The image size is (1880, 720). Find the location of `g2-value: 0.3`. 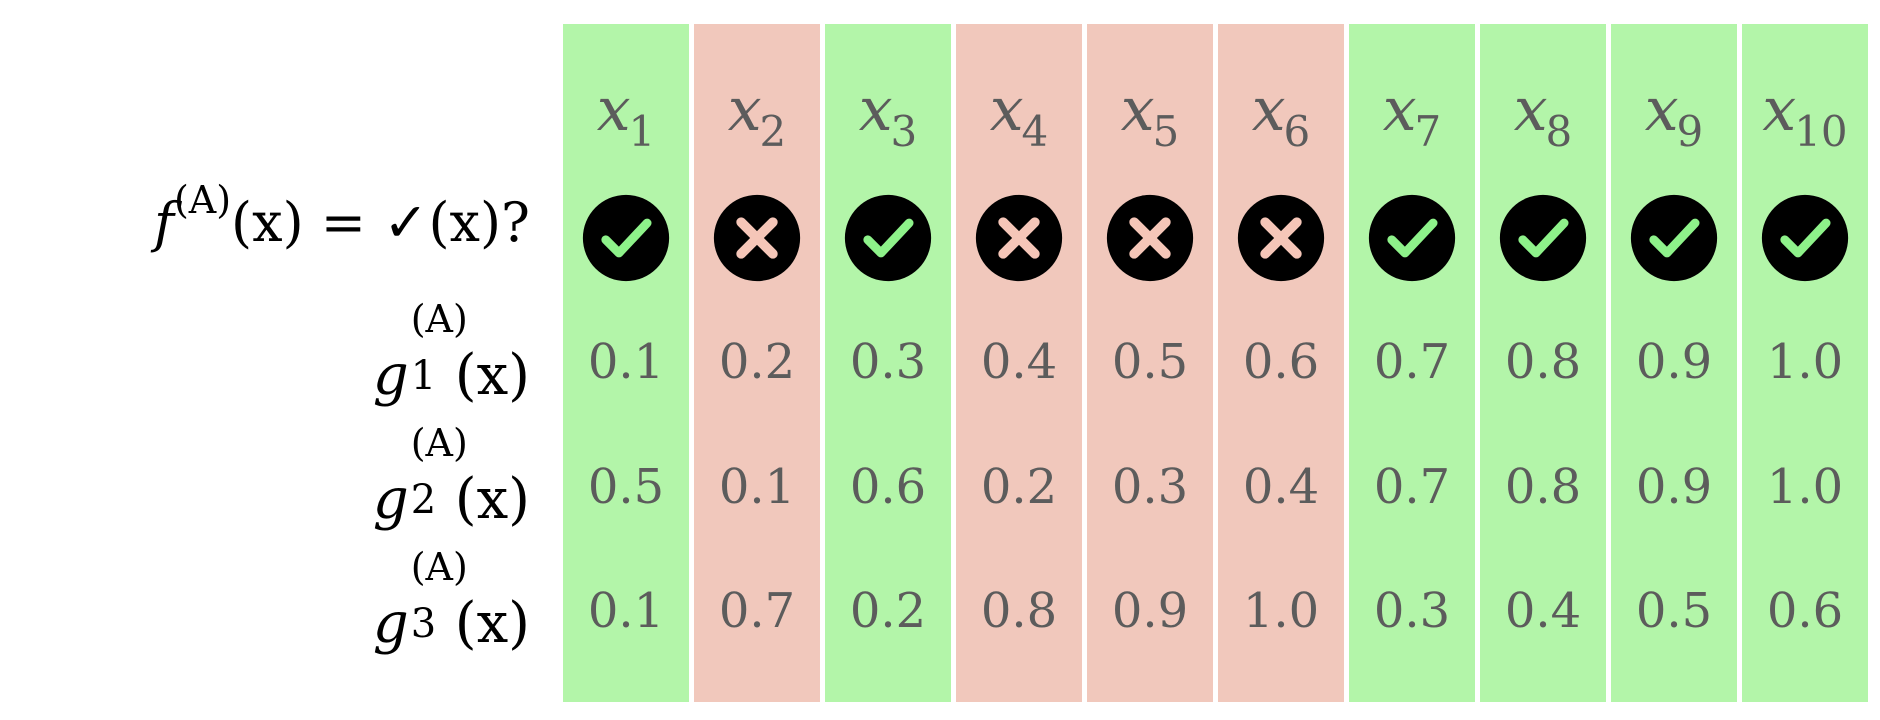

g2-value: 0.3 is located at coordinates (1150, 487).